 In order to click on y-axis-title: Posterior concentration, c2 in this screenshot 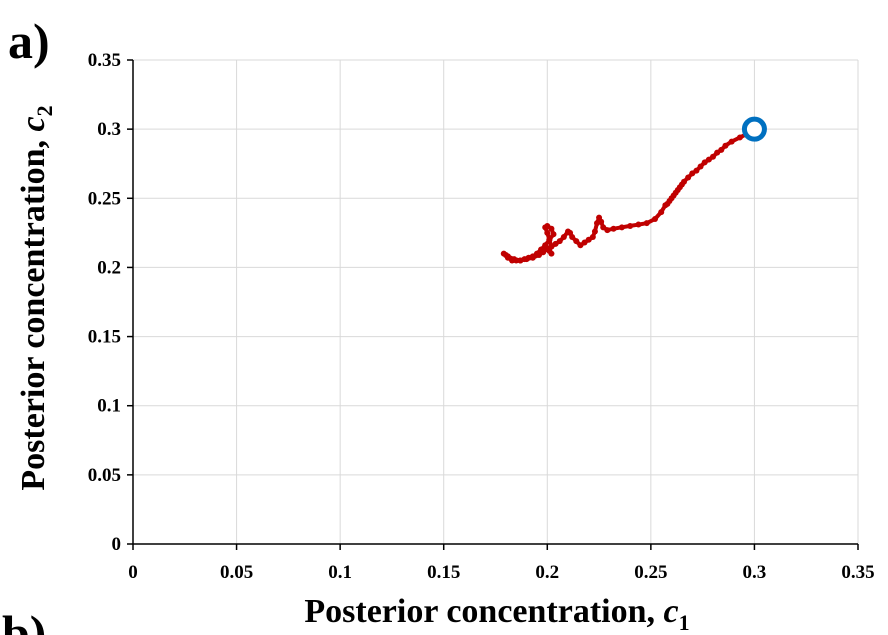, I will do `click(36, 297)`.